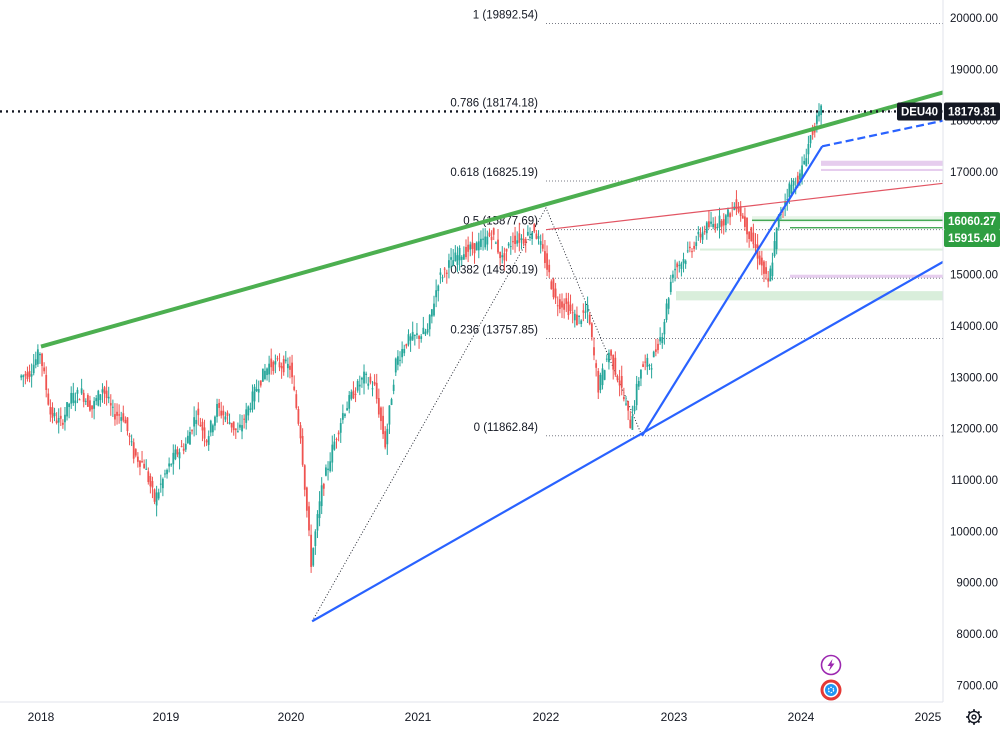 The height and width of the screenshot is (733, 1008). Describe the element at coordinates (831, 665) in the screenshot. I see `lightning-icon` at that location.